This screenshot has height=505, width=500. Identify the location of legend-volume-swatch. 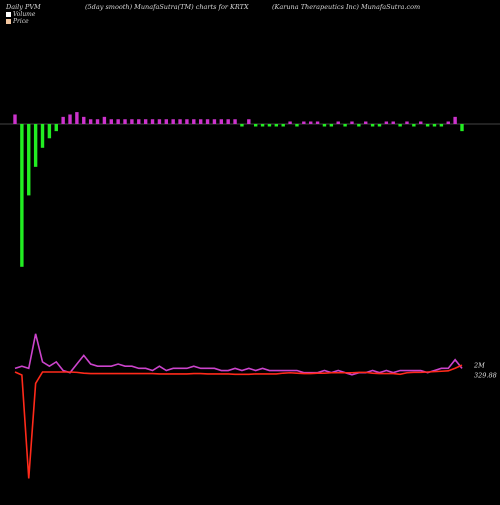
(8, 14).